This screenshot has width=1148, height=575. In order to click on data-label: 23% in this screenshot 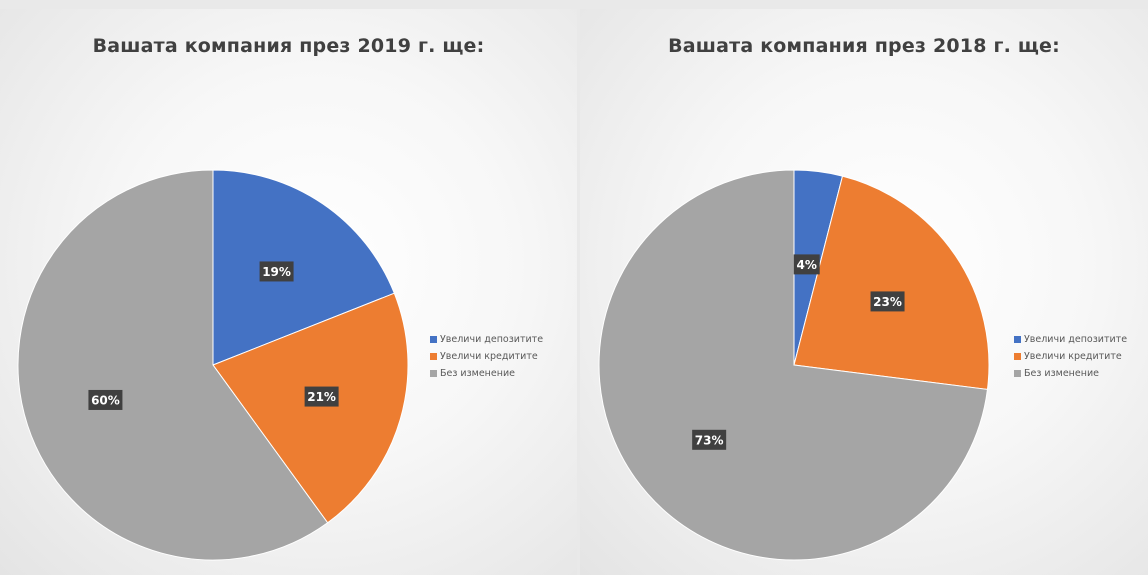, I will do `click(887, 302)`.